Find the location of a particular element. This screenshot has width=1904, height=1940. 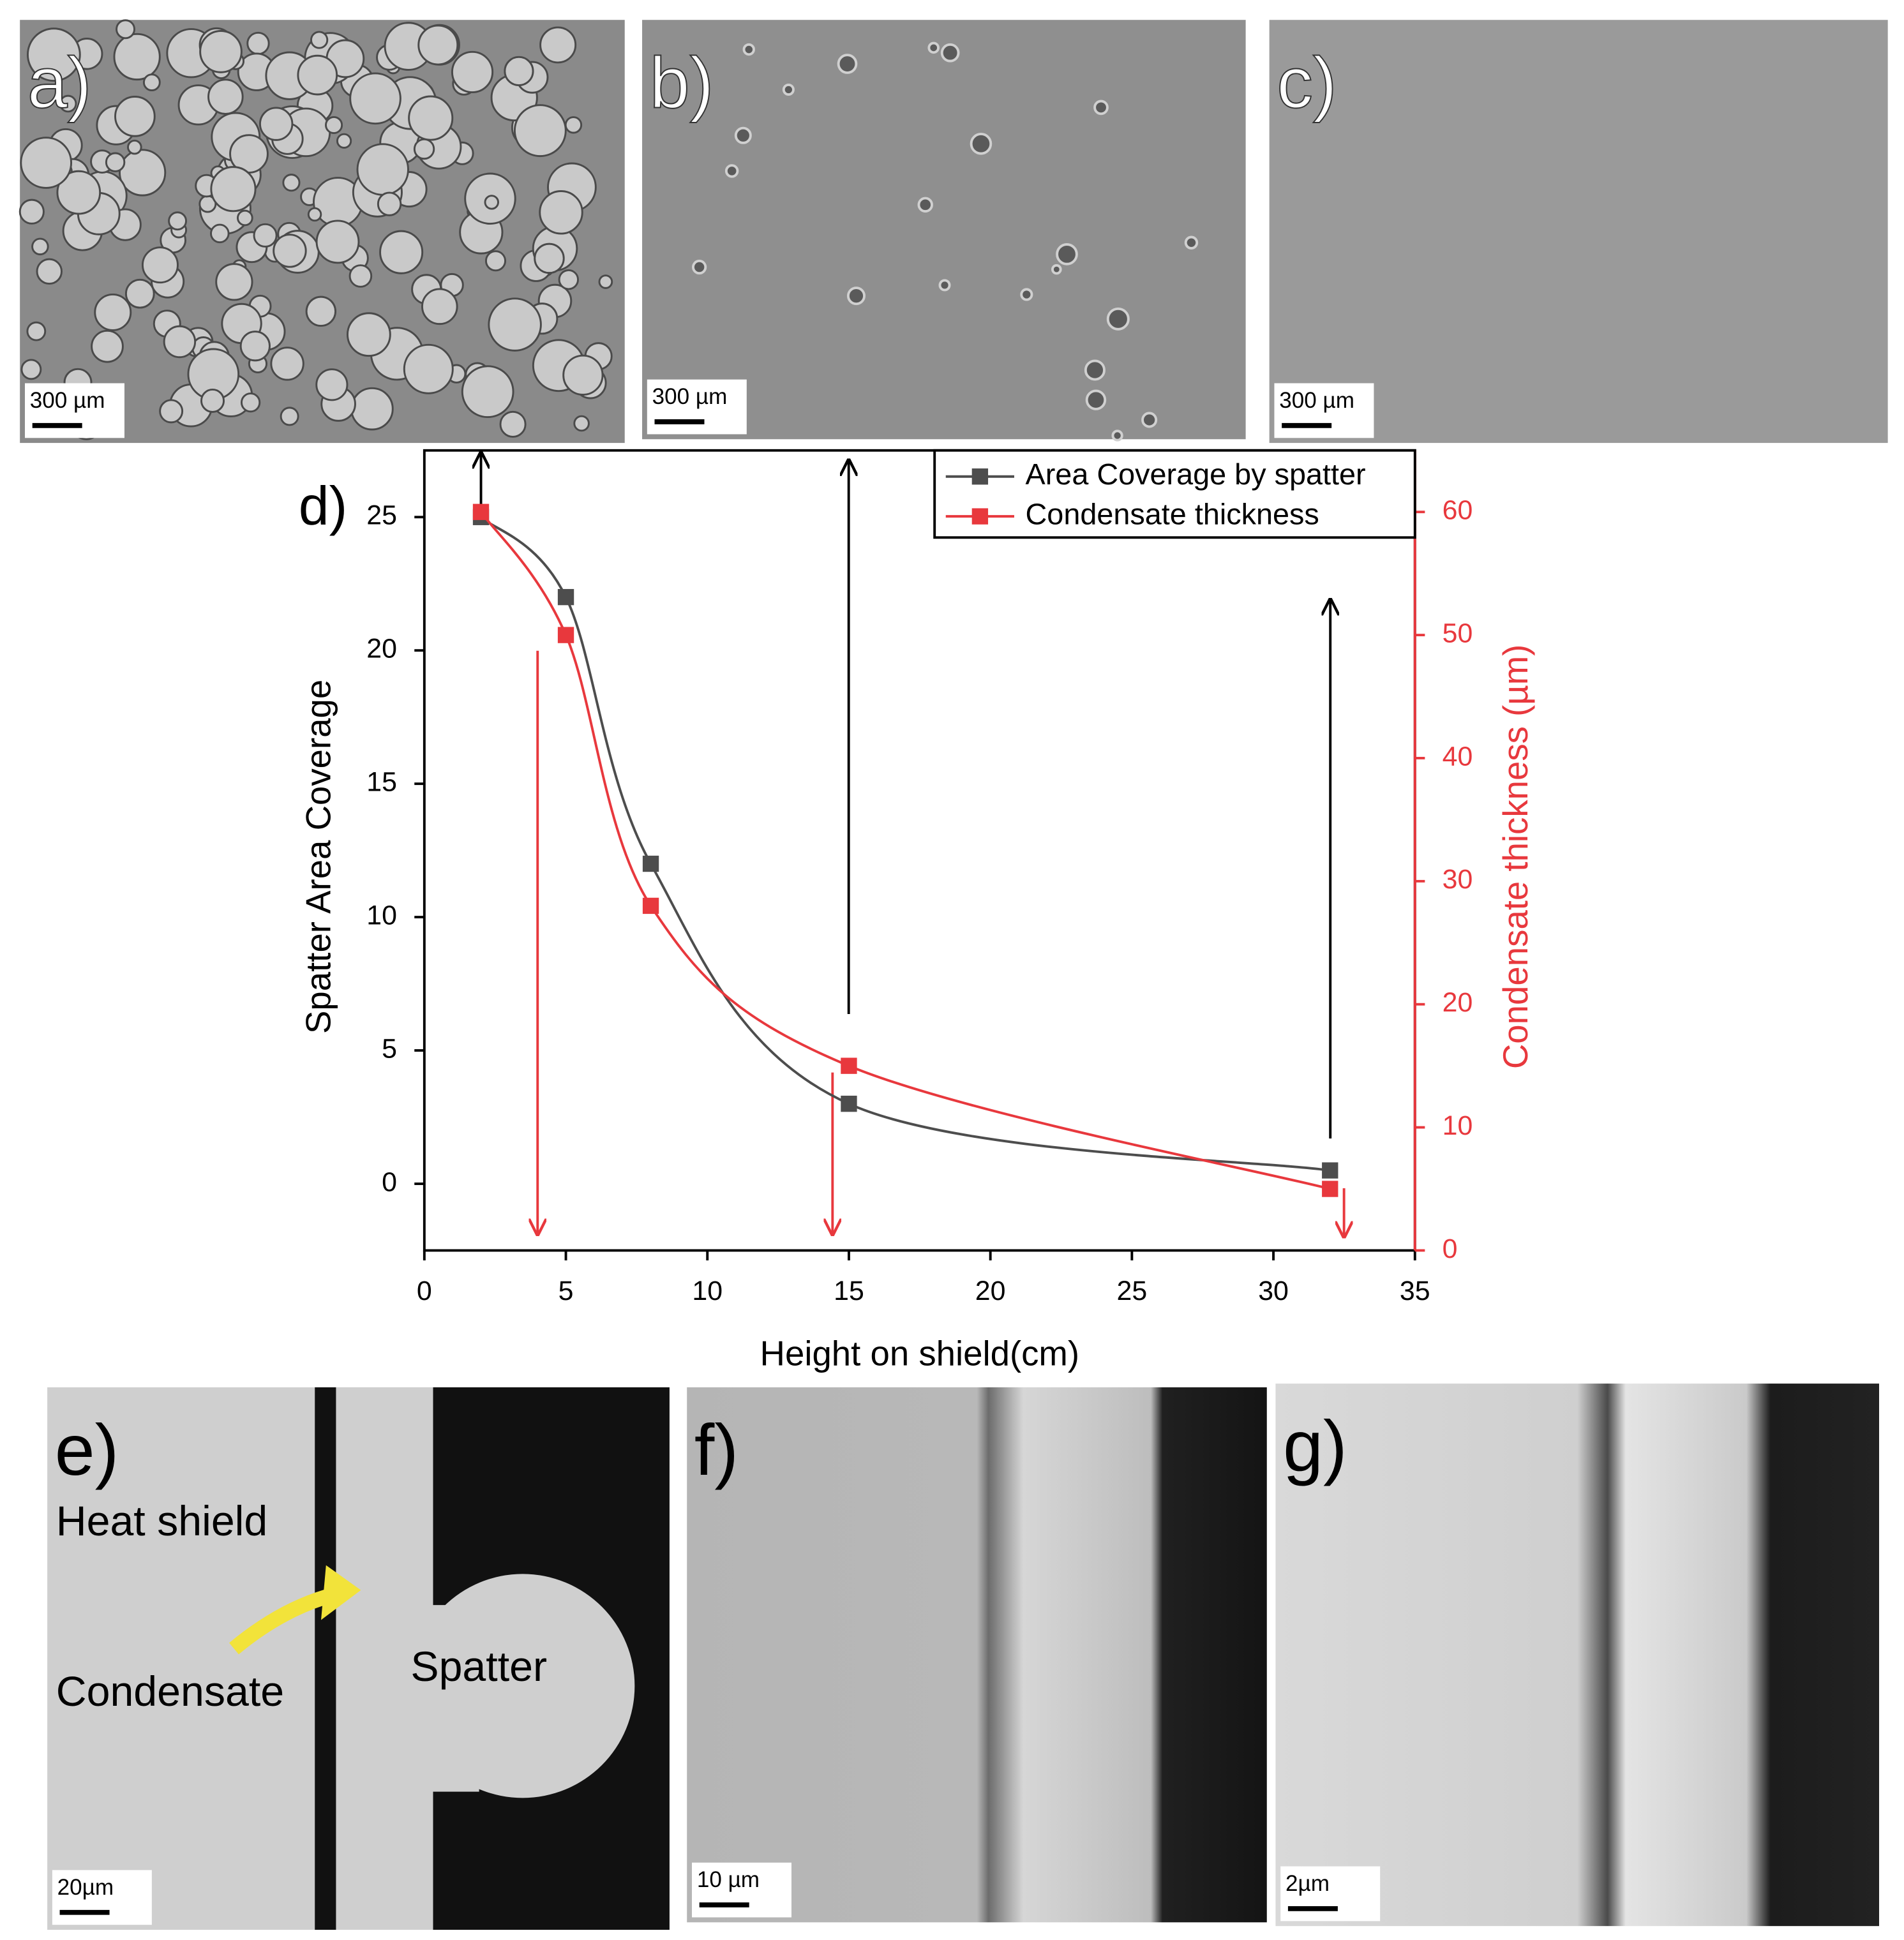

scale-bar: 20µm is located at coordinates (102, 1898).